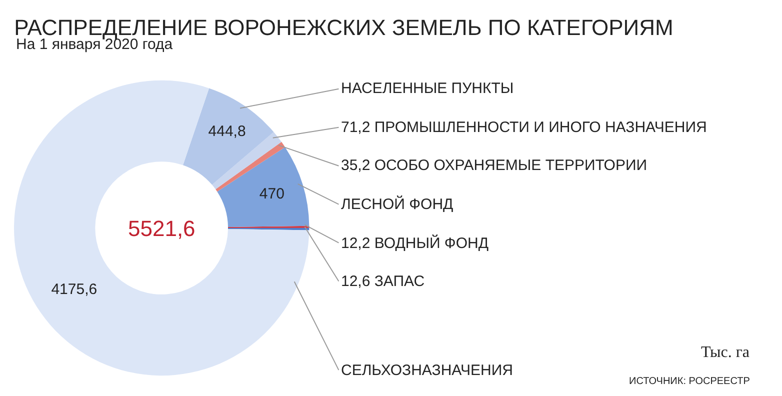  I want to click on text: 5521,6, so click(162, 228).